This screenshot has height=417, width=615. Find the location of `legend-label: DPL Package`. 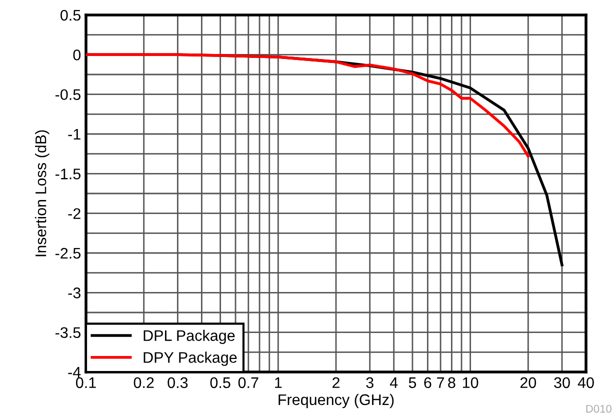

legend-label: DPL Package is located at coordinates (189, 337).